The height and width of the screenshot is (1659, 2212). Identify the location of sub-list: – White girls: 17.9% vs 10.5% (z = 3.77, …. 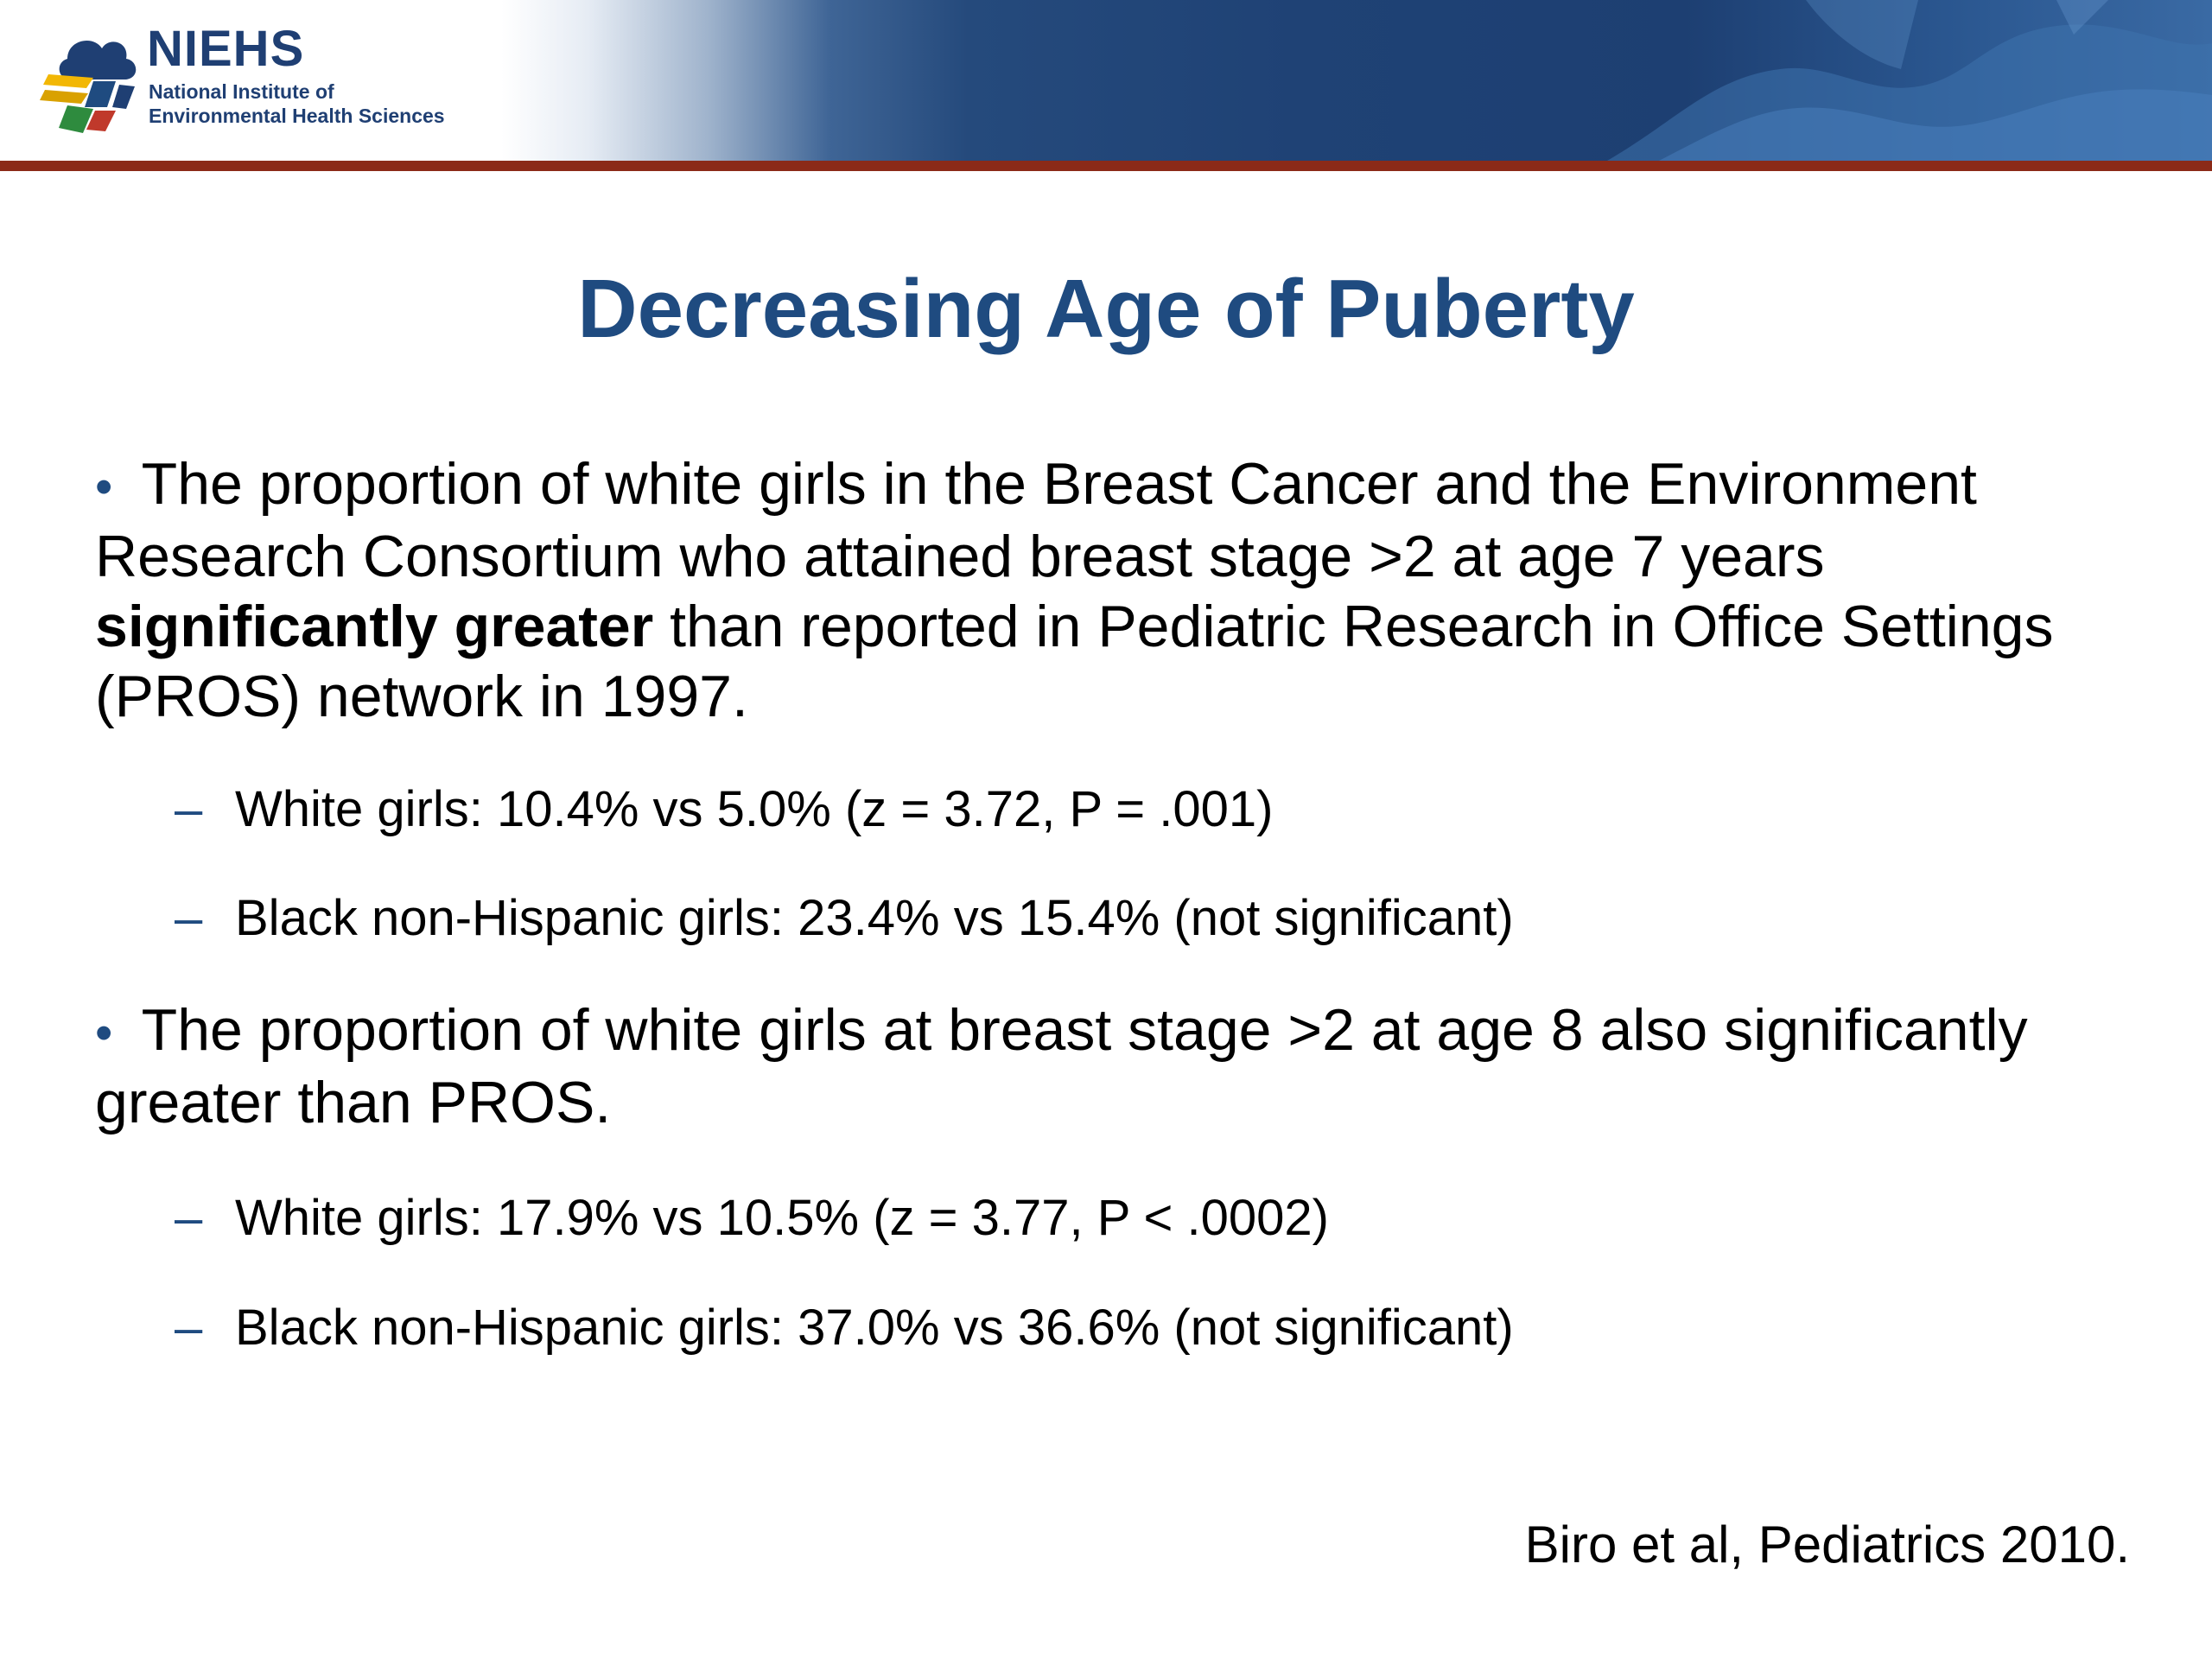
(1114, 1273).